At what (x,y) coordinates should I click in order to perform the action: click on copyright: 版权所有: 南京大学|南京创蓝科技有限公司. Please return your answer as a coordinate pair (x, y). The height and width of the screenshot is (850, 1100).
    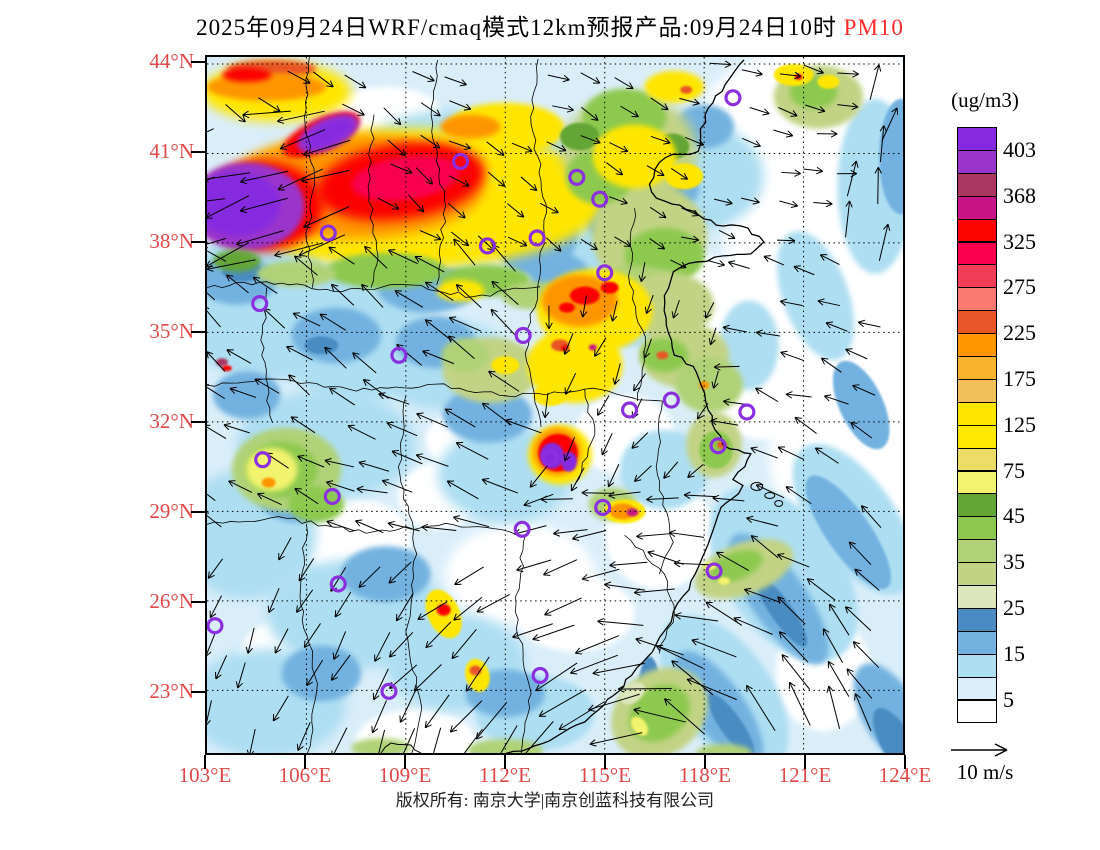
    Looking at the image, I should click on (555, 800).